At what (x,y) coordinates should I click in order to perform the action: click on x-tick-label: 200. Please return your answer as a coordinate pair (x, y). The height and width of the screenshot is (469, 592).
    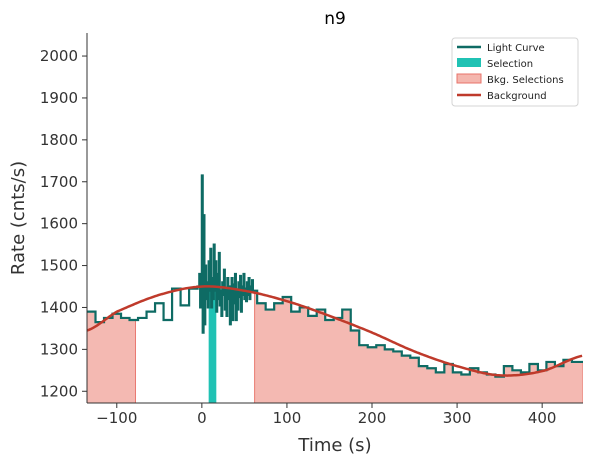
    Looking at the image, I should click on (372, 418).